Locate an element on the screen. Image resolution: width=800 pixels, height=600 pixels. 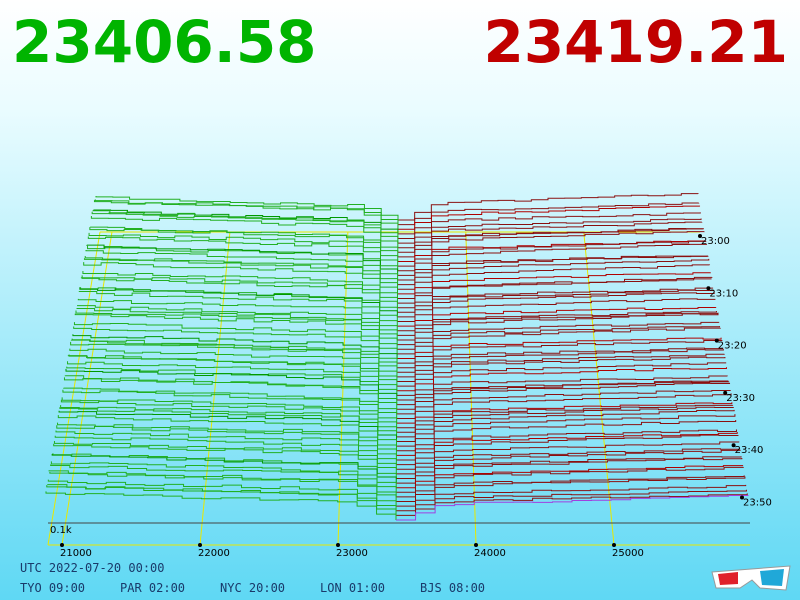
bid-price: 23406.58 is located at coordinates (164, 42).